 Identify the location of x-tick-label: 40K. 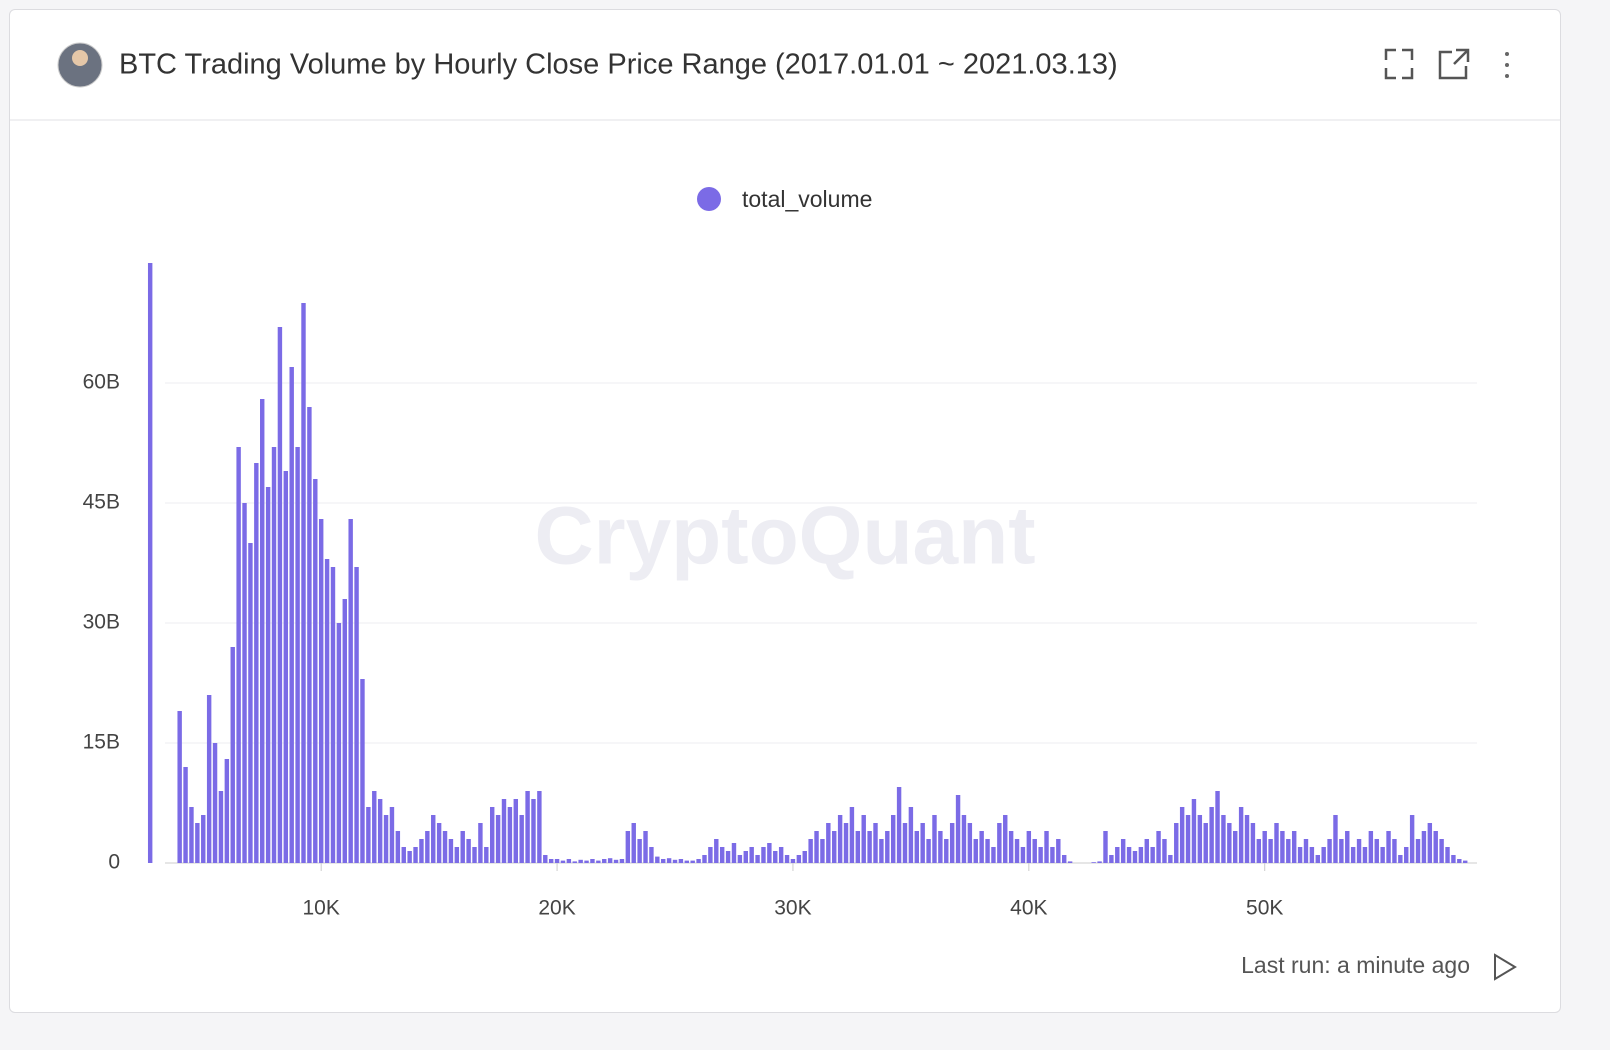
(1028, 908).